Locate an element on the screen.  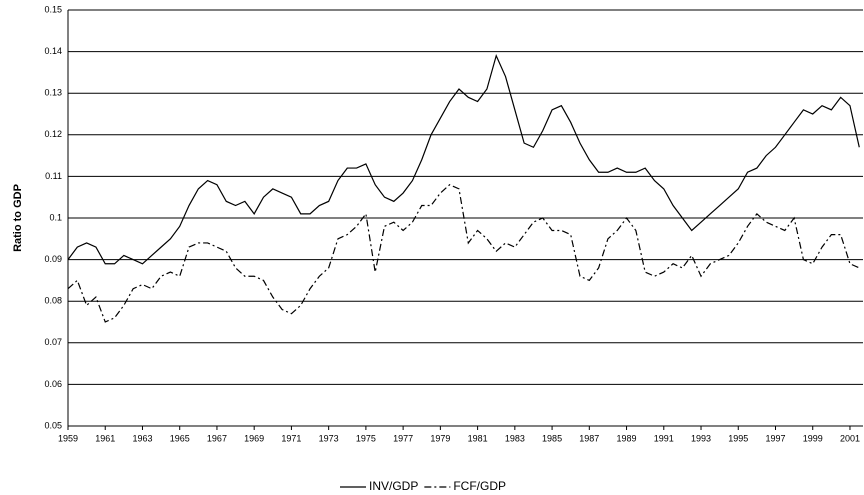
y-tick-label: 0.12 is located at coordinates (53, 134).